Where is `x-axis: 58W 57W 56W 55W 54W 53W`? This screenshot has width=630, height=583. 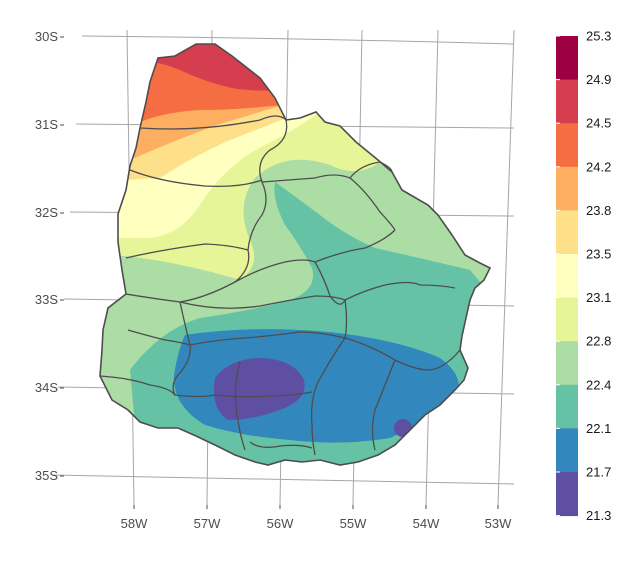 x-axis: 58W 57W 56W 55W 54W 53W is located at coordinates (316, 518).